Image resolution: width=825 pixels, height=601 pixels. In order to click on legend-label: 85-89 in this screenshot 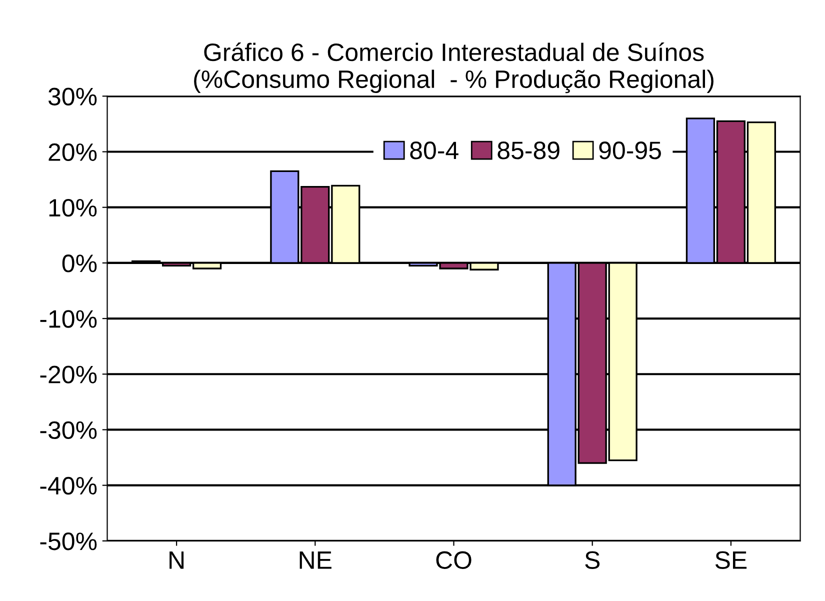, I will do `click(529, 151)`.